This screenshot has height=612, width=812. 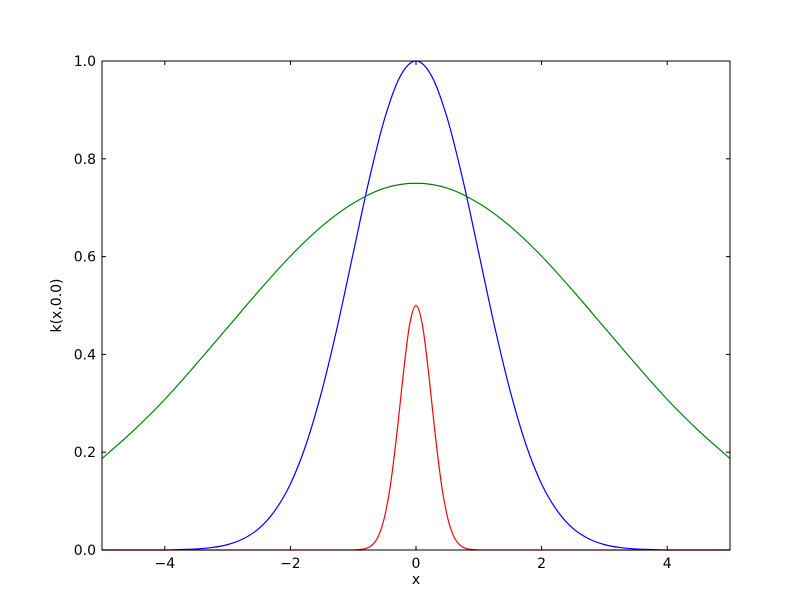 I want to click on y-tick-label: 0.0, so click(x=85, y=551).